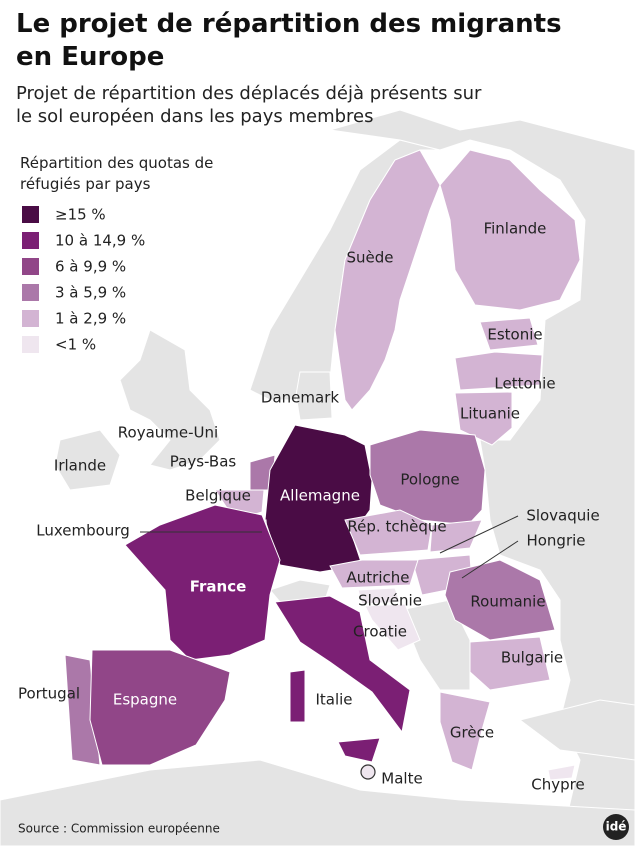  Describe the element at coordinates (90, 267) in the screenshot. I see `legend-label: 6 à 9,9 %` at that location.